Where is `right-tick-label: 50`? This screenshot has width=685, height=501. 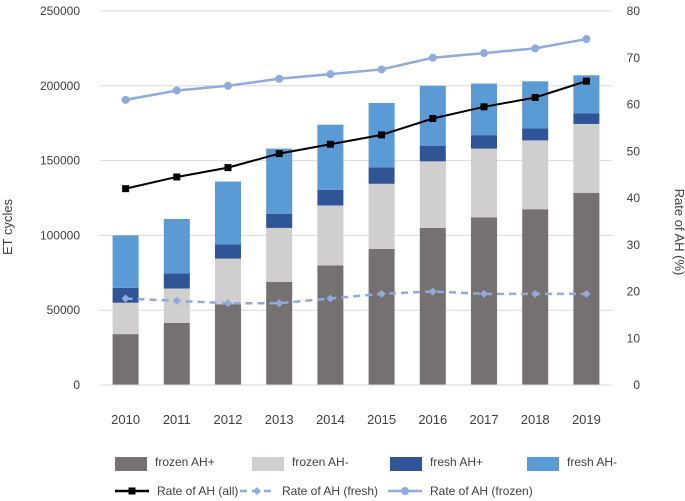
right-tick-label: 50 is located at coordinates (634, 151).